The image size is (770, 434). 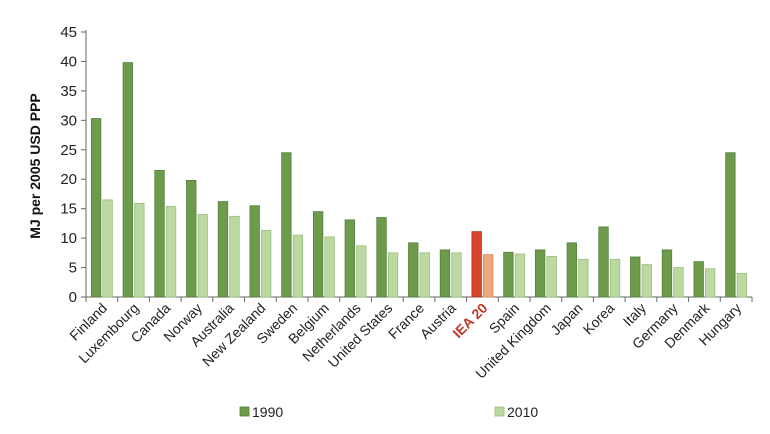 I want to click on bar-1990-spain, so click(x=508, y=274).